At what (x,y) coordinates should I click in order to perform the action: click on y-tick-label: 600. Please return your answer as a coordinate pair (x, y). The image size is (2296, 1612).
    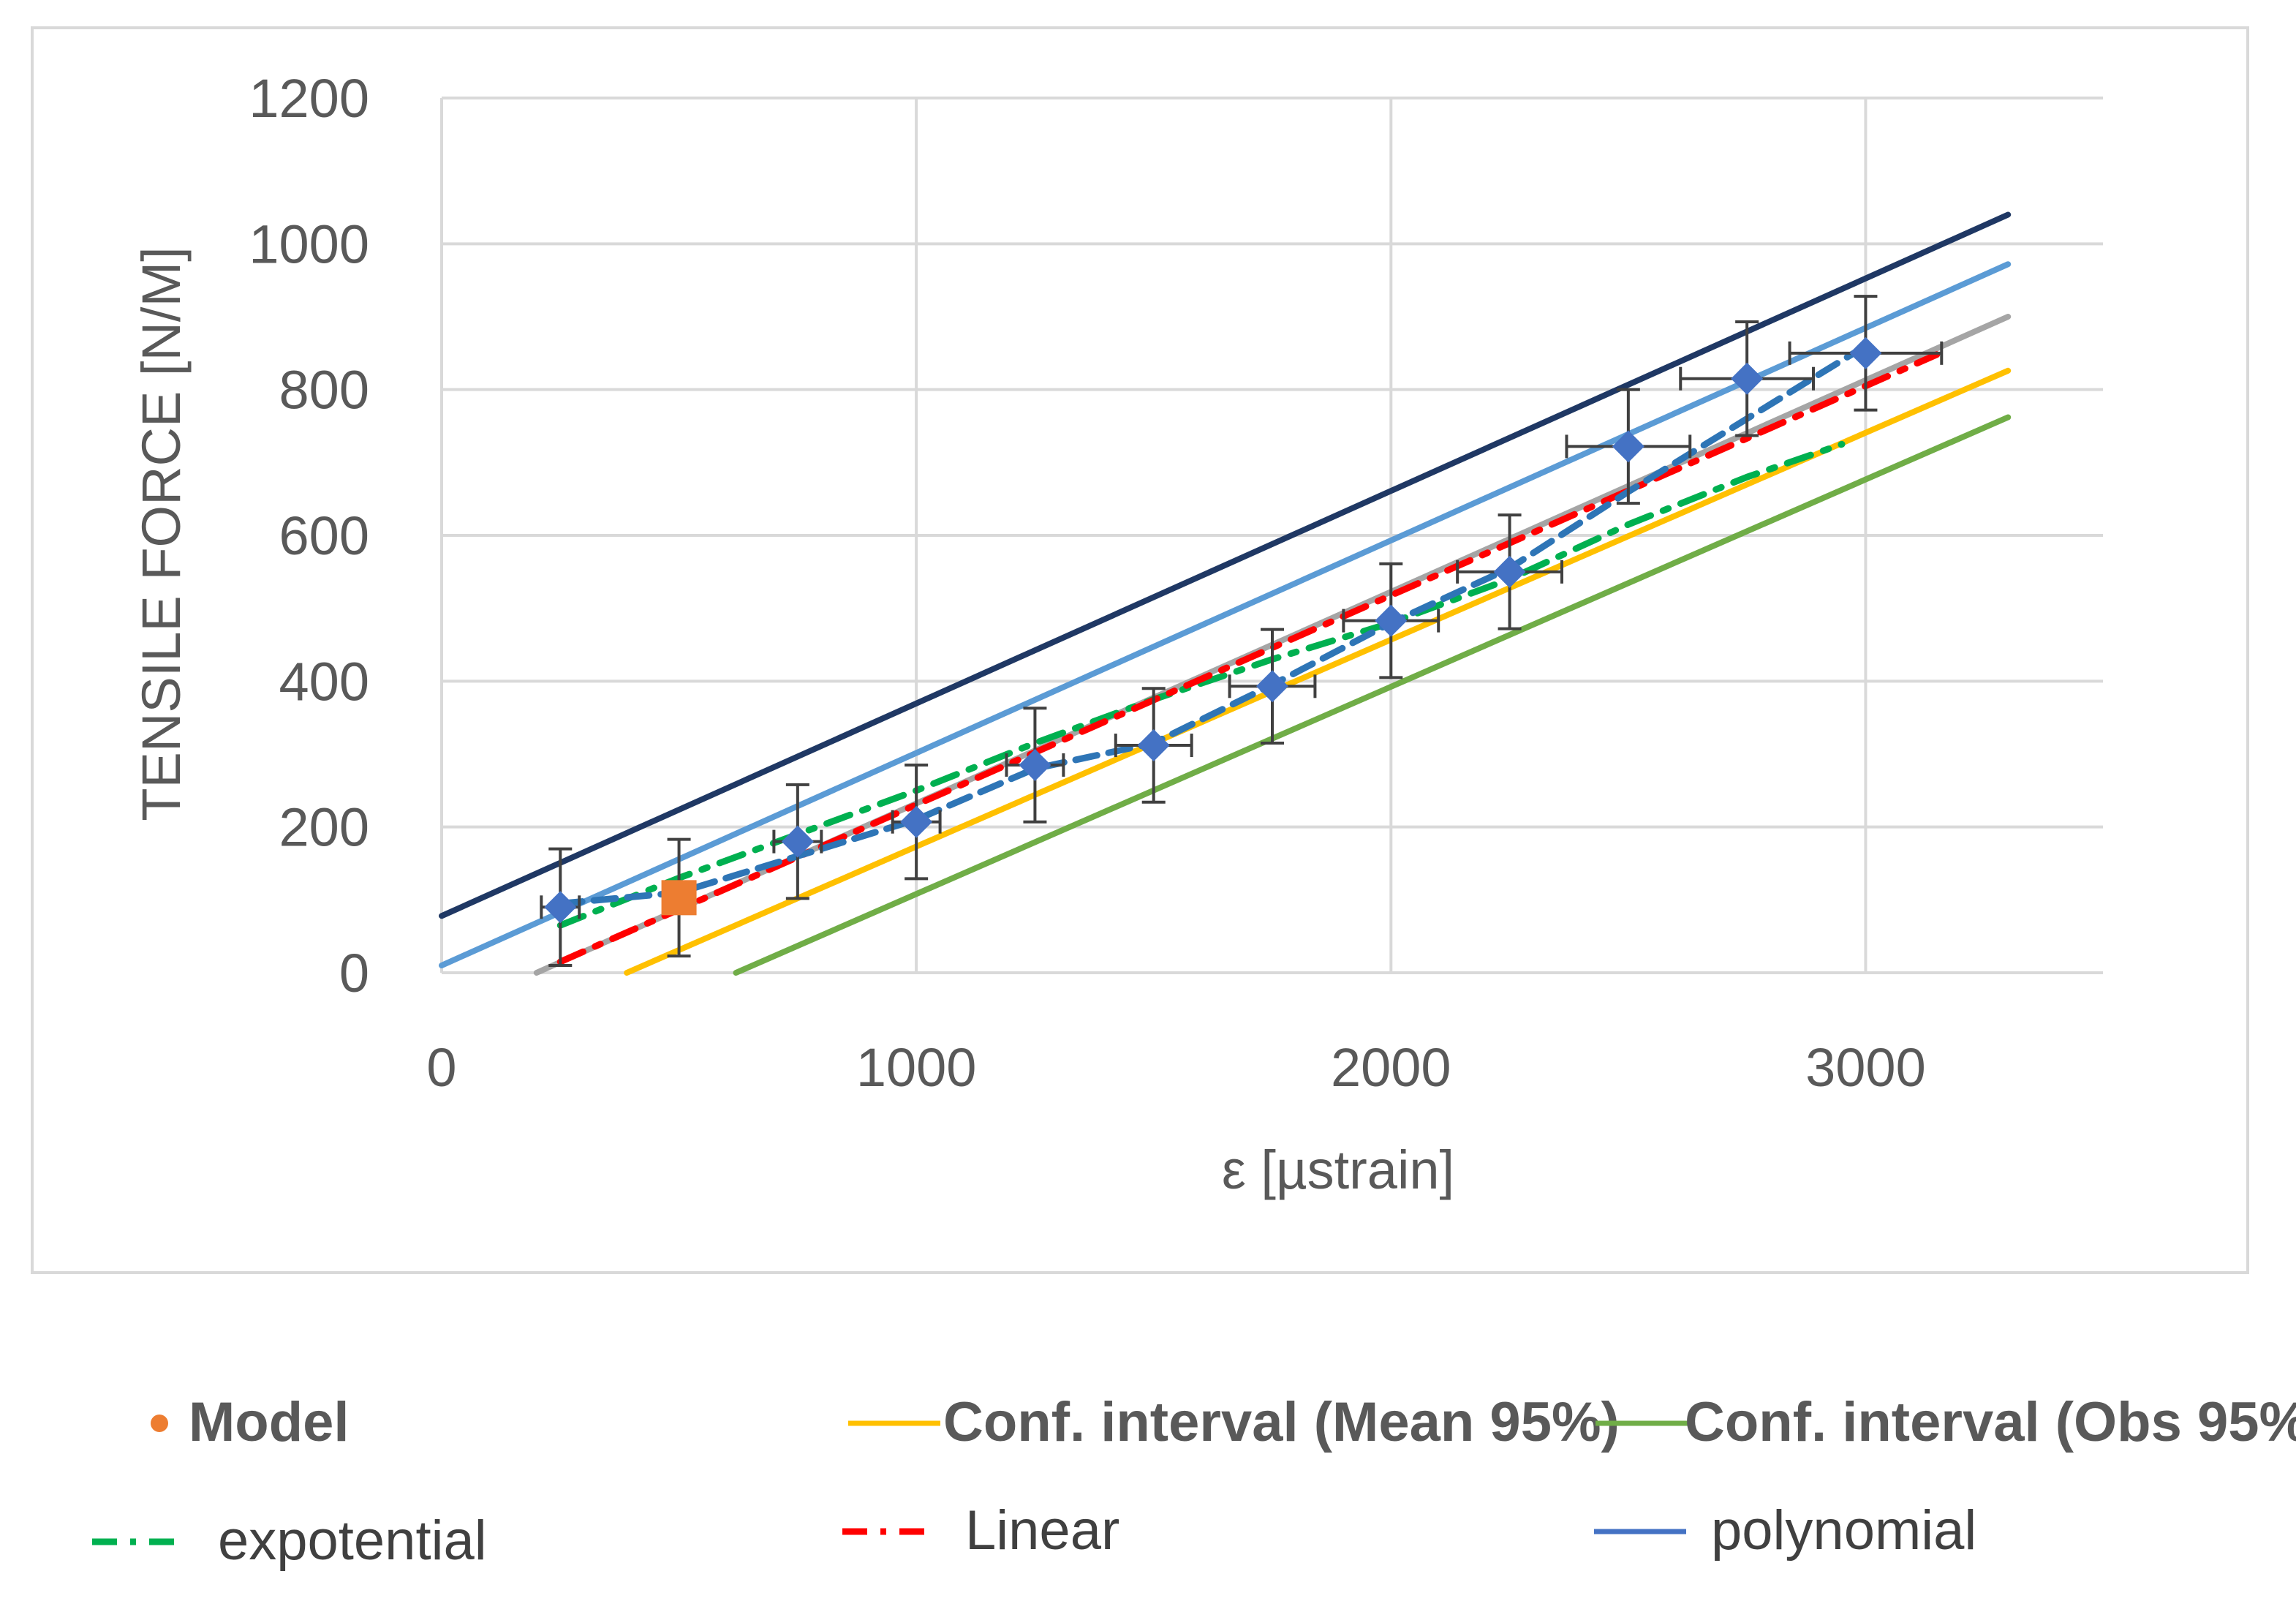
    Looking at the image, I should click on (324, 535).